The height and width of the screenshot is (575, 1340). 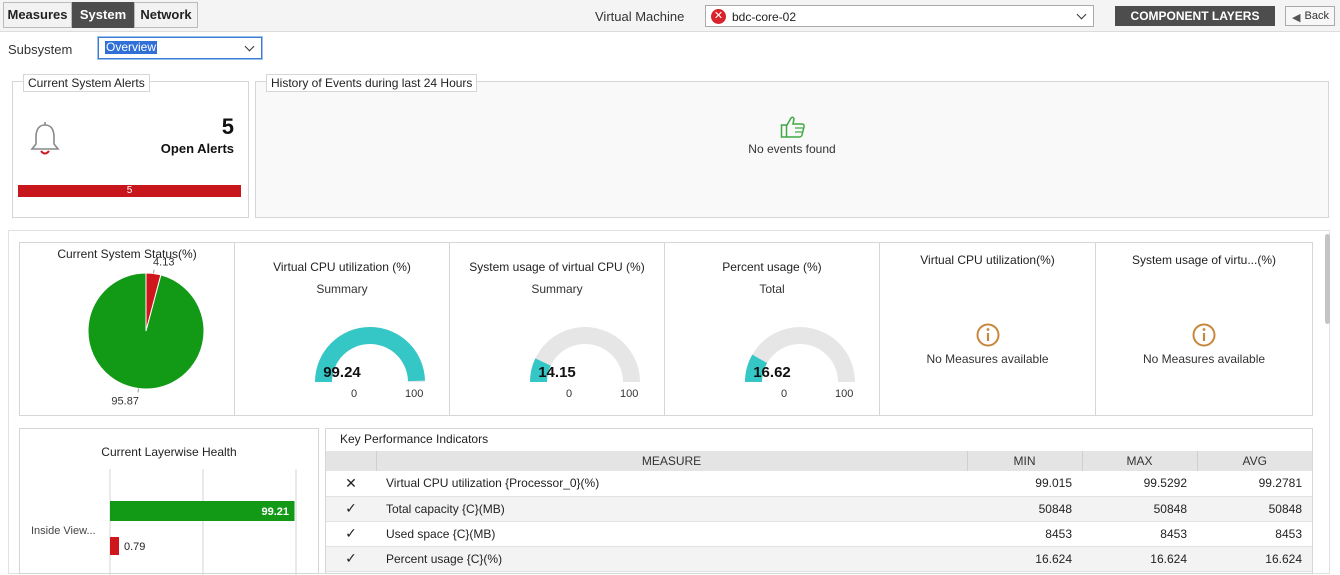 What do you see at coordinates (203, 522) in the screenshot?
I see `layerwise-health-chart` at bounding box center [203, 522].